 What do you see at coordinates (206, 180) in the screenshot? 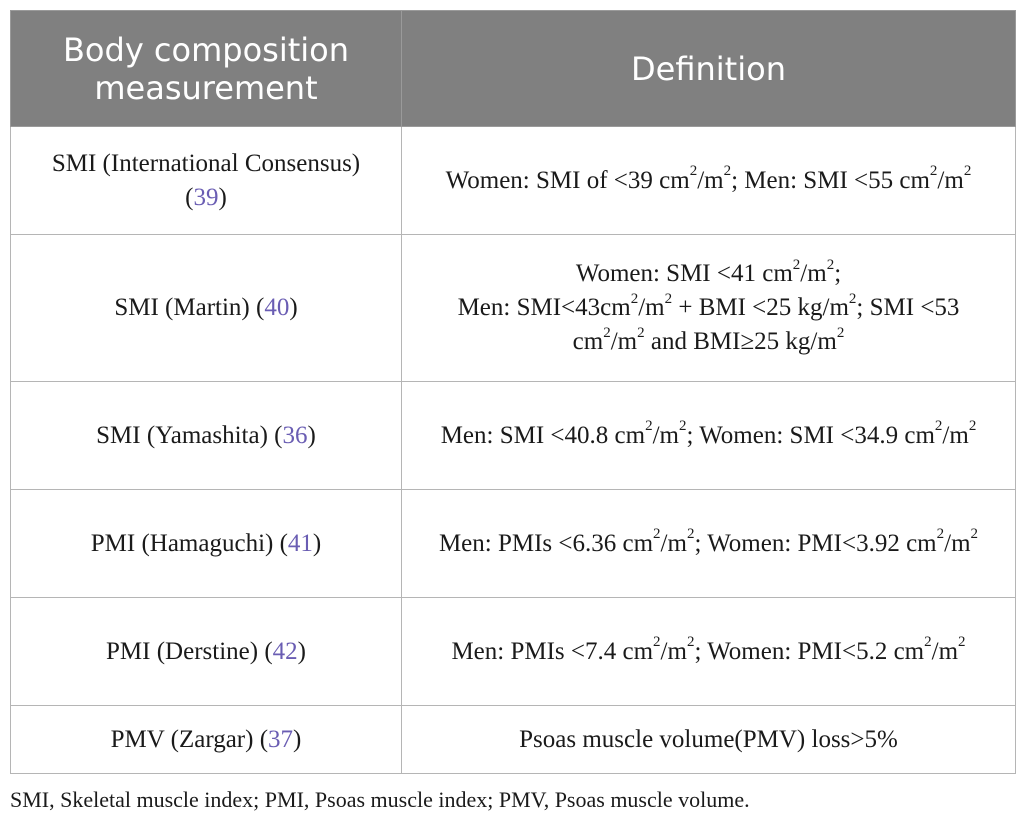
I see `measurement-cell: SMI (International Consensus) (39)` at bounding box center [206, 180].